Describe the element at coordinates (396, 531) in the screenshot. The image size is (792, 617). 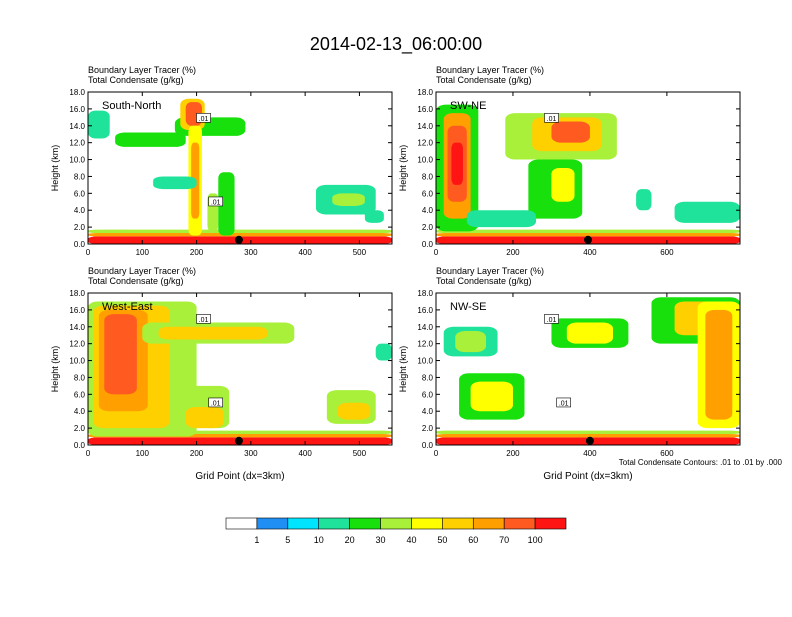
I see `colorbar: 1 5 10 20 30 40 50 60 70 100` at that location.